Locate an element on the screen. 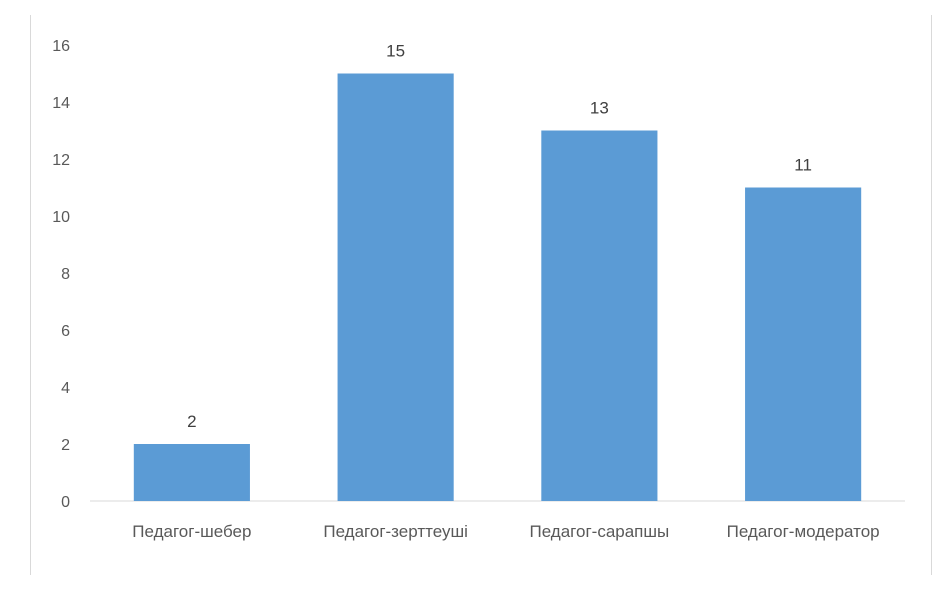 The image size is (947, 593). y-tick-label: 12 is located at coordinates (61, 160).